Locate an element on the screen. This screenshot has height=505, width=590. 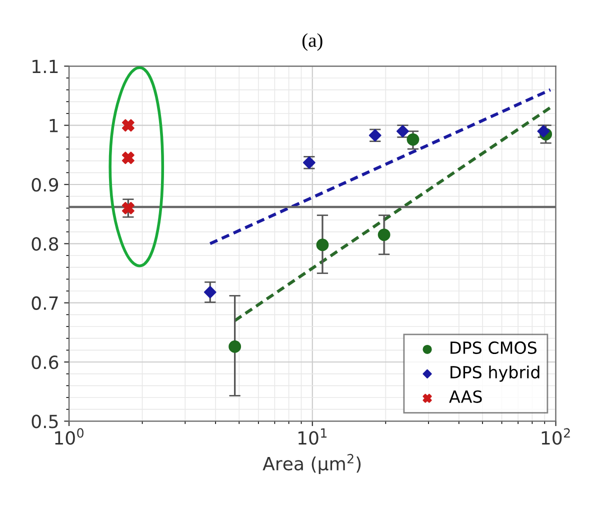
y-tick-label: 1 is located at coordinates (54, 125).